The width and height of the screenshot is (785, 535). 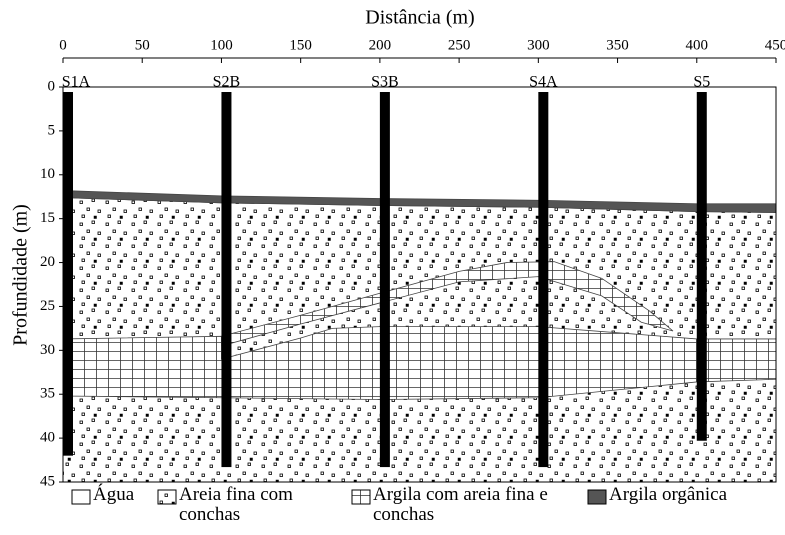 I want to click on y-tick-label: 40, so click(x=47, y=438).